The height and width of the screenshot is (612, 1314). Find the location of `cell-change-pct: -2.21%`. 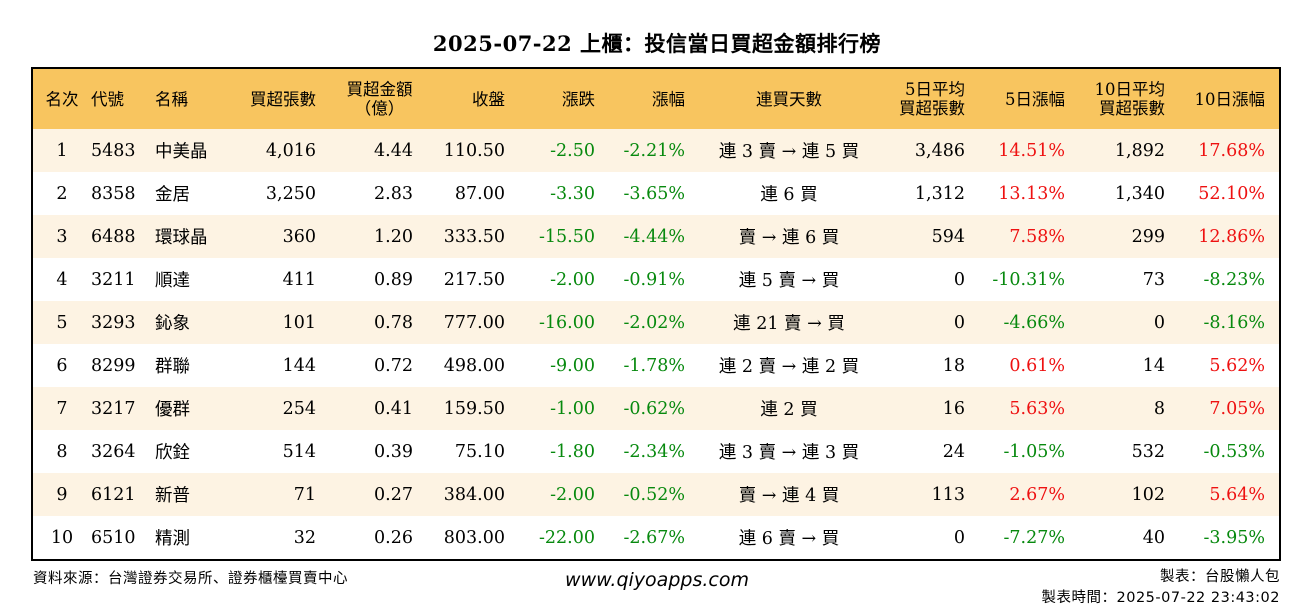

cell-change-pct: -2.21% is located at coordinates (654, 150).